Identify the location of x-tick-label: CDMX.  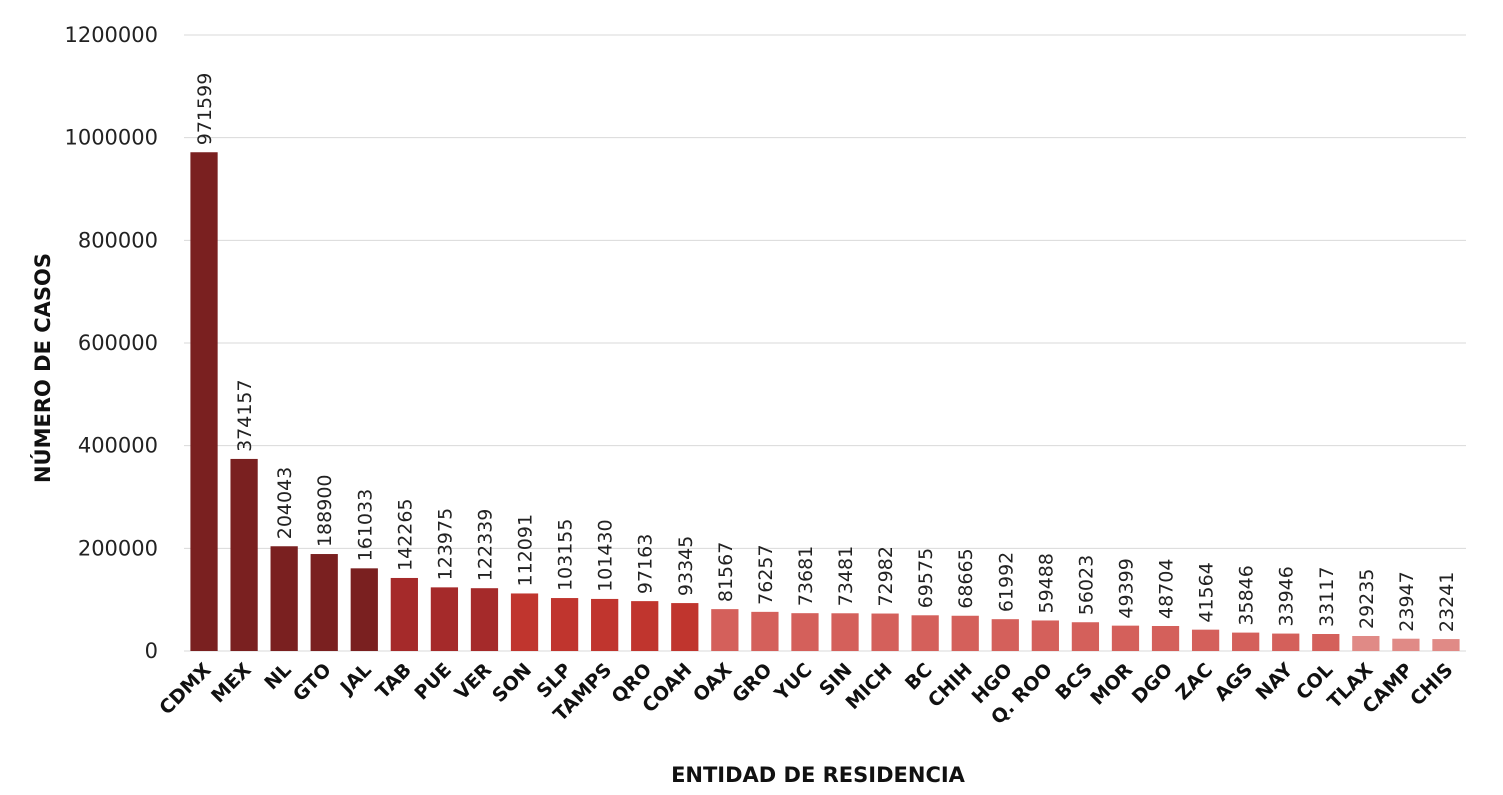
(185, 689).